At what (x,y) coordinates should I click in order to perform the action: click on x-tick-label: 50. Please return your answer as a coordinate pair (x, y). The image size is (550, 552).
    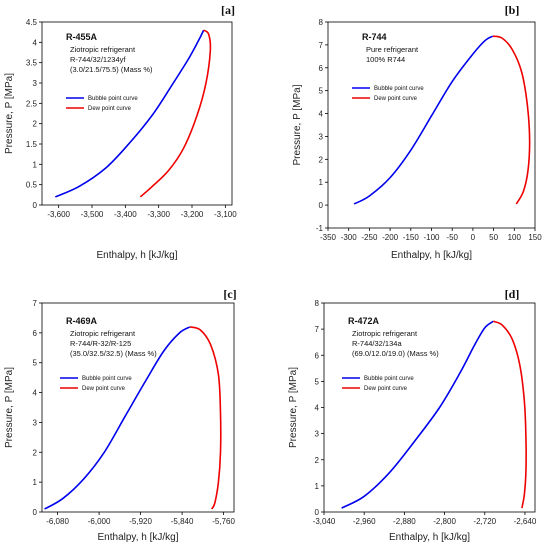
    Looking at the image, I should click on (493, 237).